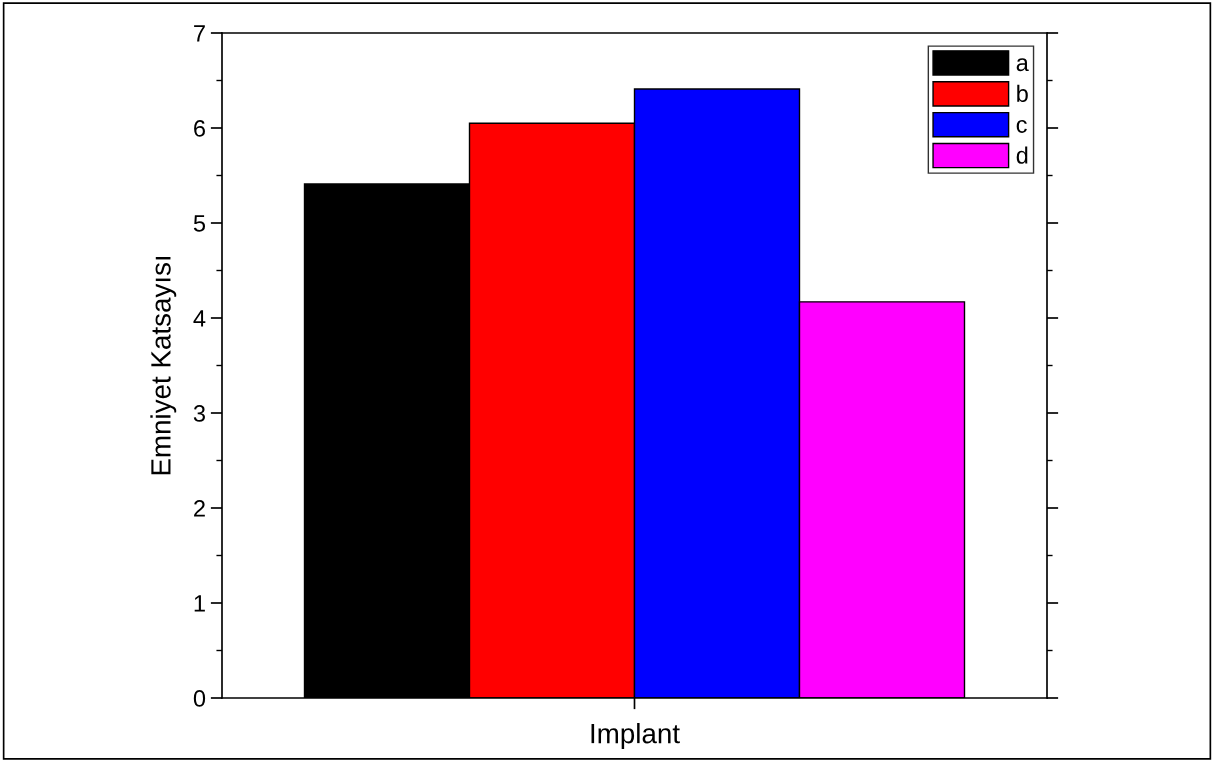 The width and height of the screenshot is (1214, 762). What do you see at coordinates (1022, 155) in the screenshot?
I see `legend-label: d` at bounding box center [1022, 155].